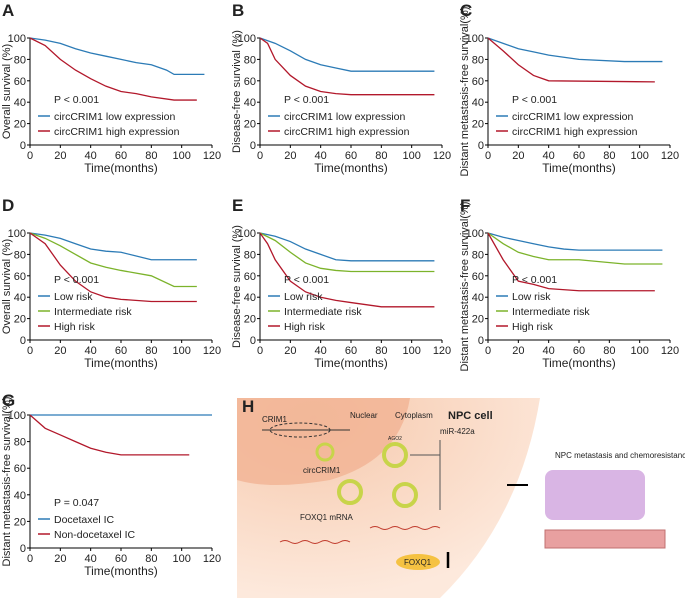 The image size is (685, 607). I want to click on p-value: P = 0.047, so click(76, 503).